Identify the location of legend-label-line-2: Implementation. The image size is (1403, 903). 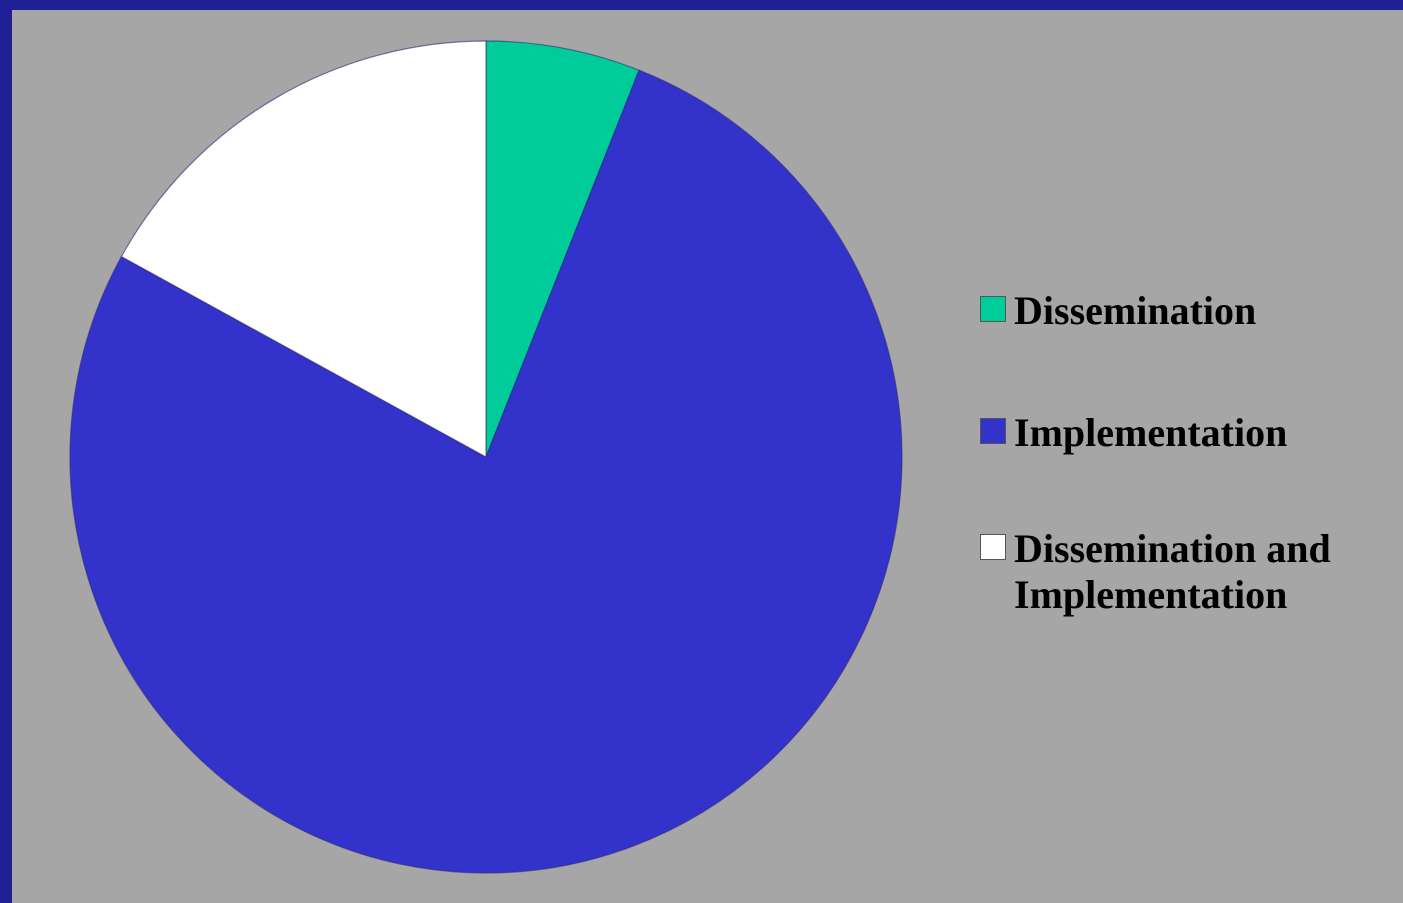
(1151, 594).